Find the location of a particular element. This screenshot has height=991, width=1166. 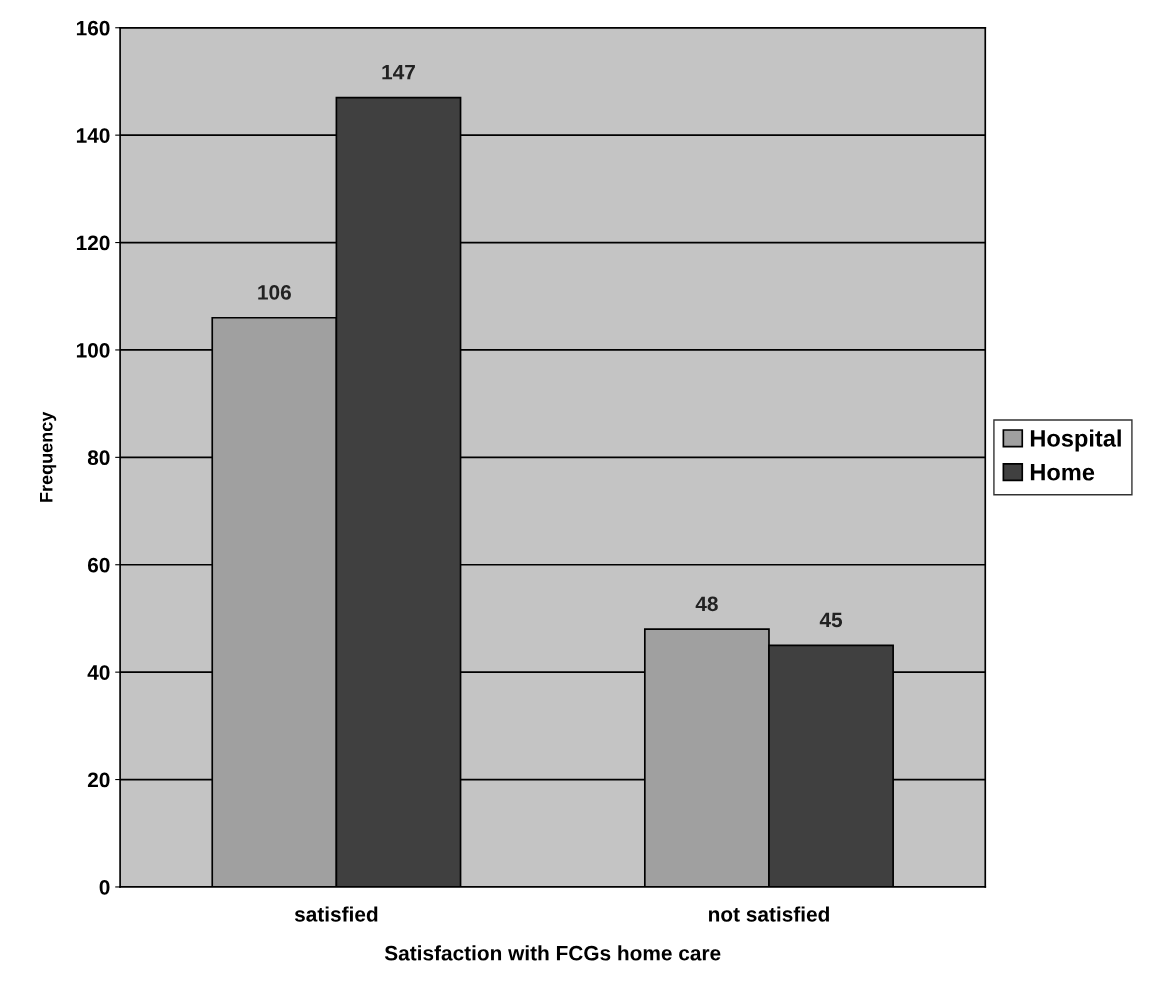

data-label: 45 is located at coordinates (831, 620).